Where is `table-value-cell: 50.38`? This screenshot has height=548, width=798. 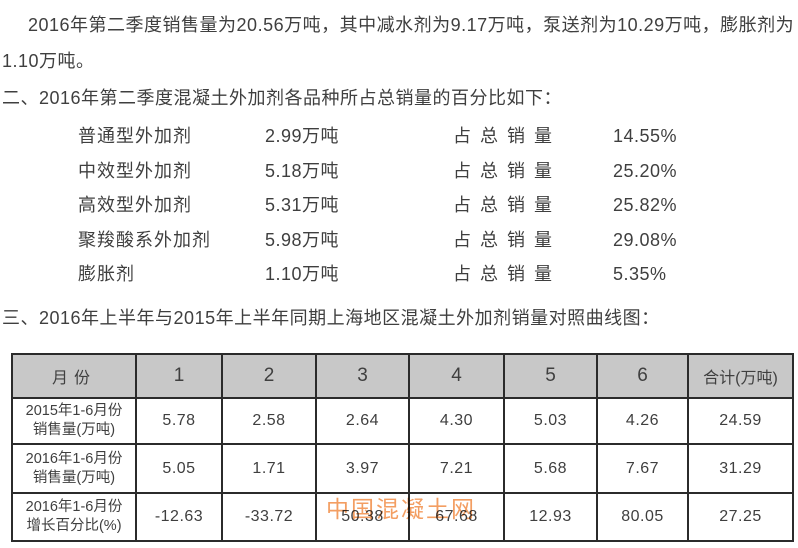 table-value-cell: 50.38 is located at coordinates (362, 517).